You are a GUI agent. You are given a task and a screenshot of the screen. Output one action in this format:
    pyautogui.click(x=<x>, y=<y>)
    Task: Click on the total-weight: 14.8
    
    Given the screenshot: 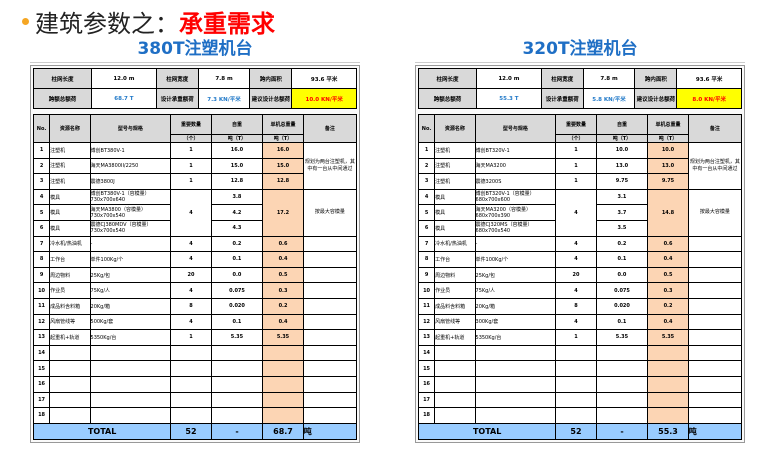 What is the action you would take?
    pyautogui.click(x=668, y=212)
    